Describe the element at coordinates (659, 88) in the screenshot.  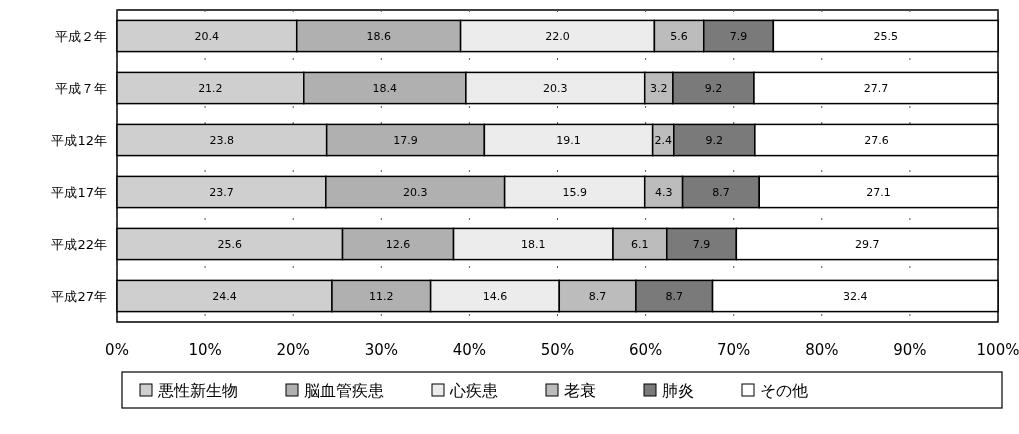
I see `data-label: 3.2` at that location.